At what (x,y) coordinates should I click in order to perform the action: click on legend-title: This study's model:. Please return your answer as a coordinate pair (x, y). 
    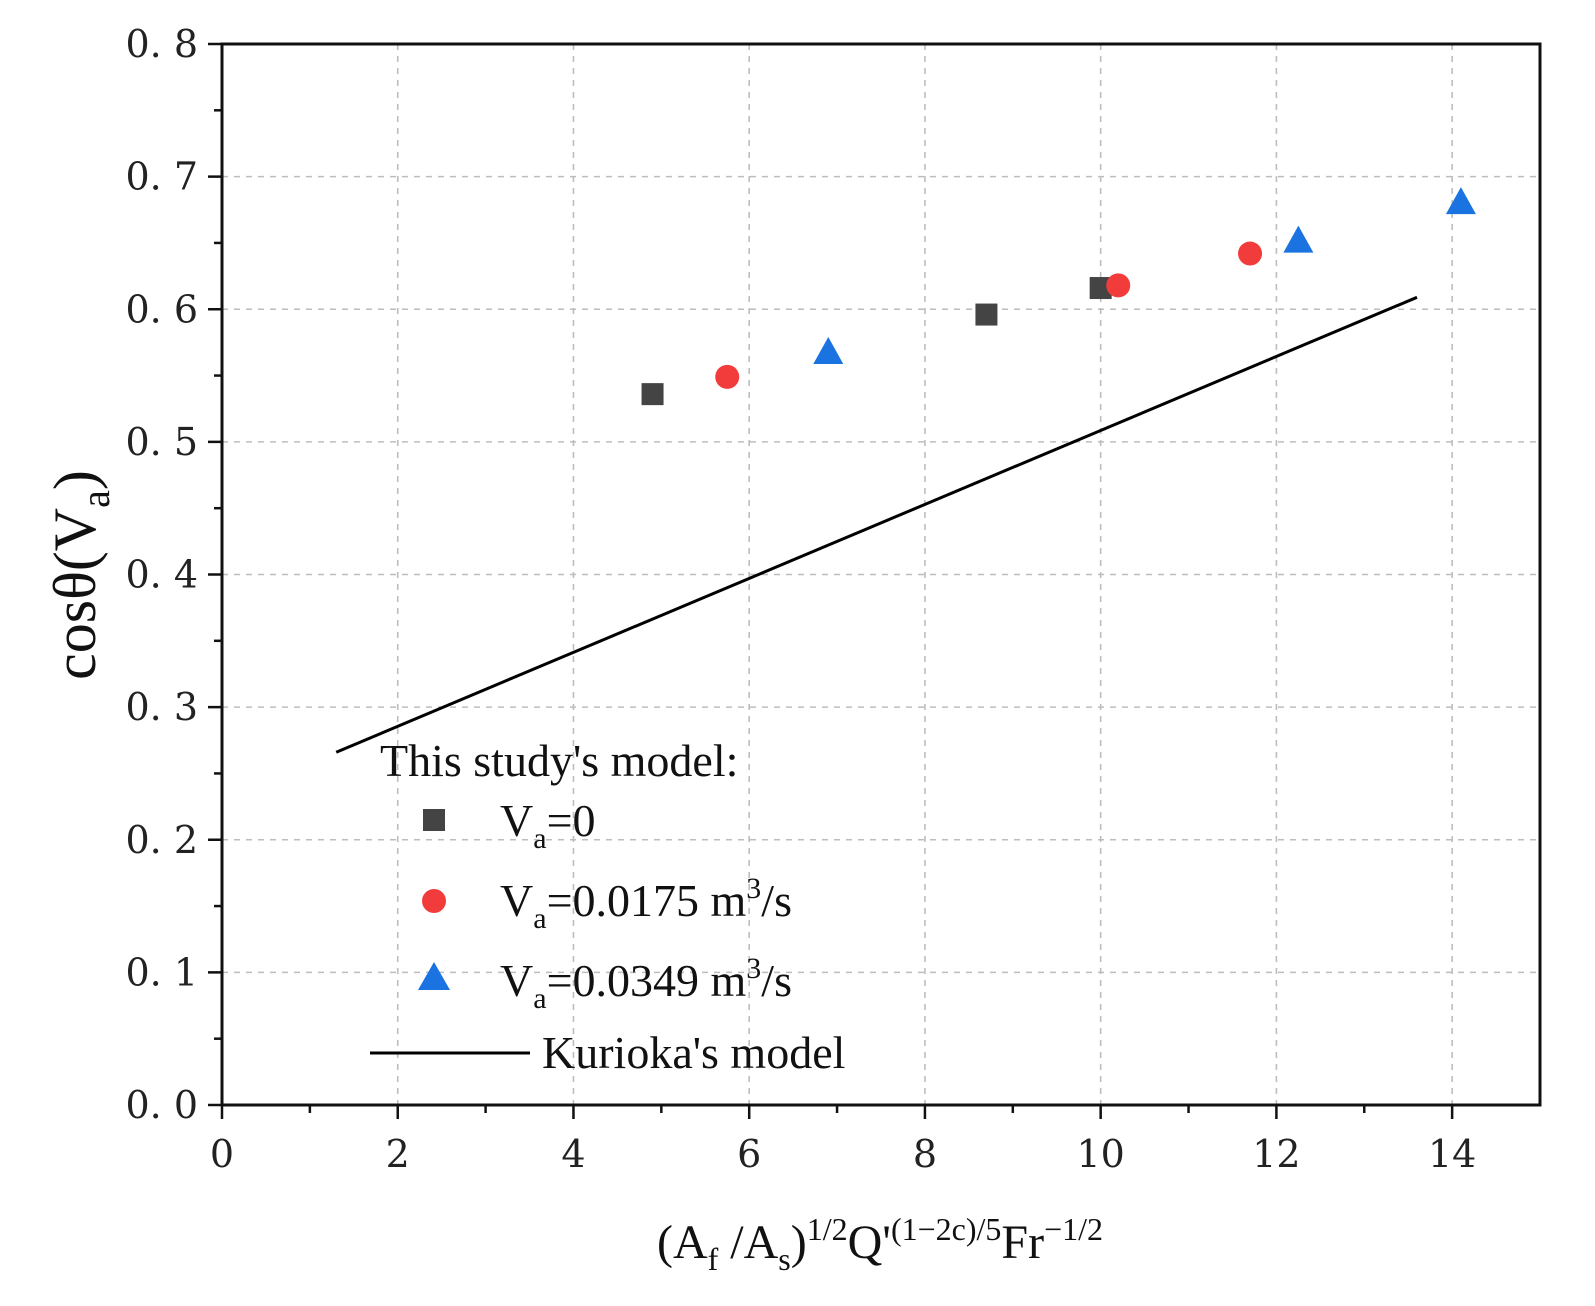
    Looking at the image, I should click on (559, 760).